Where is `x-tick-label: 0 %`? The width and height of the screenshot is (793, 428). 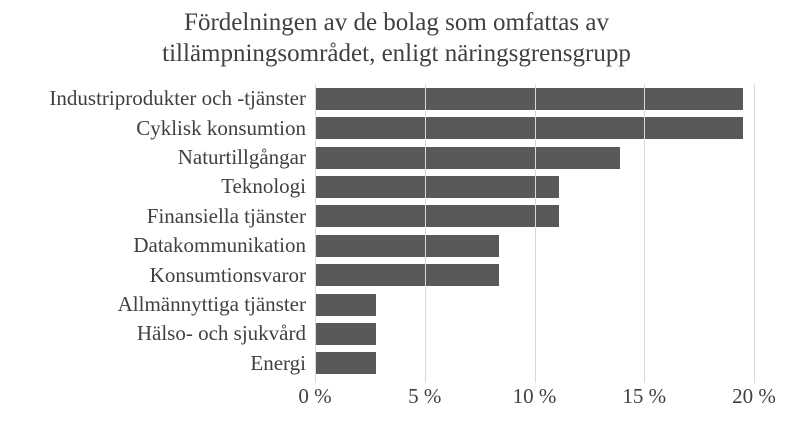
x-tick-label: 0 % is located at coordinates (315, 396).